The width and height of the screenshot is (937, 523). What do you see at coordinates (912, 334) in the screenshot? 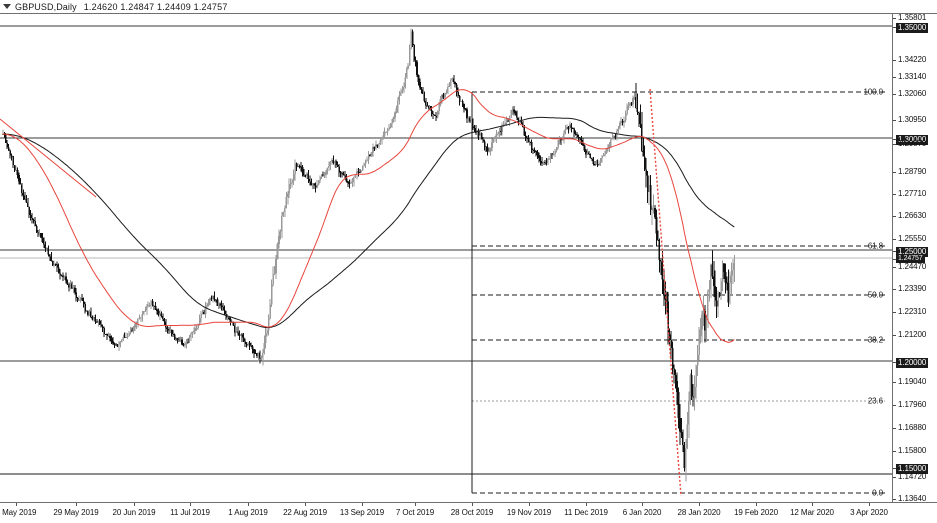
I see `price-label: 1.21200` at bounding box center [912, 334].